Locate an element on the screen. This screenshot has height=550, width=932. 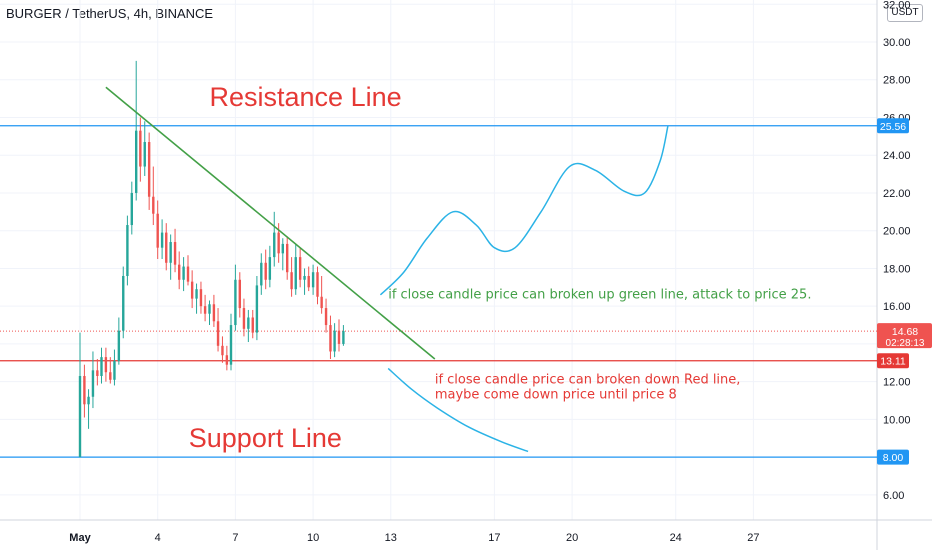
support-price-label: 8.00 is located at coordinates (893, 458).